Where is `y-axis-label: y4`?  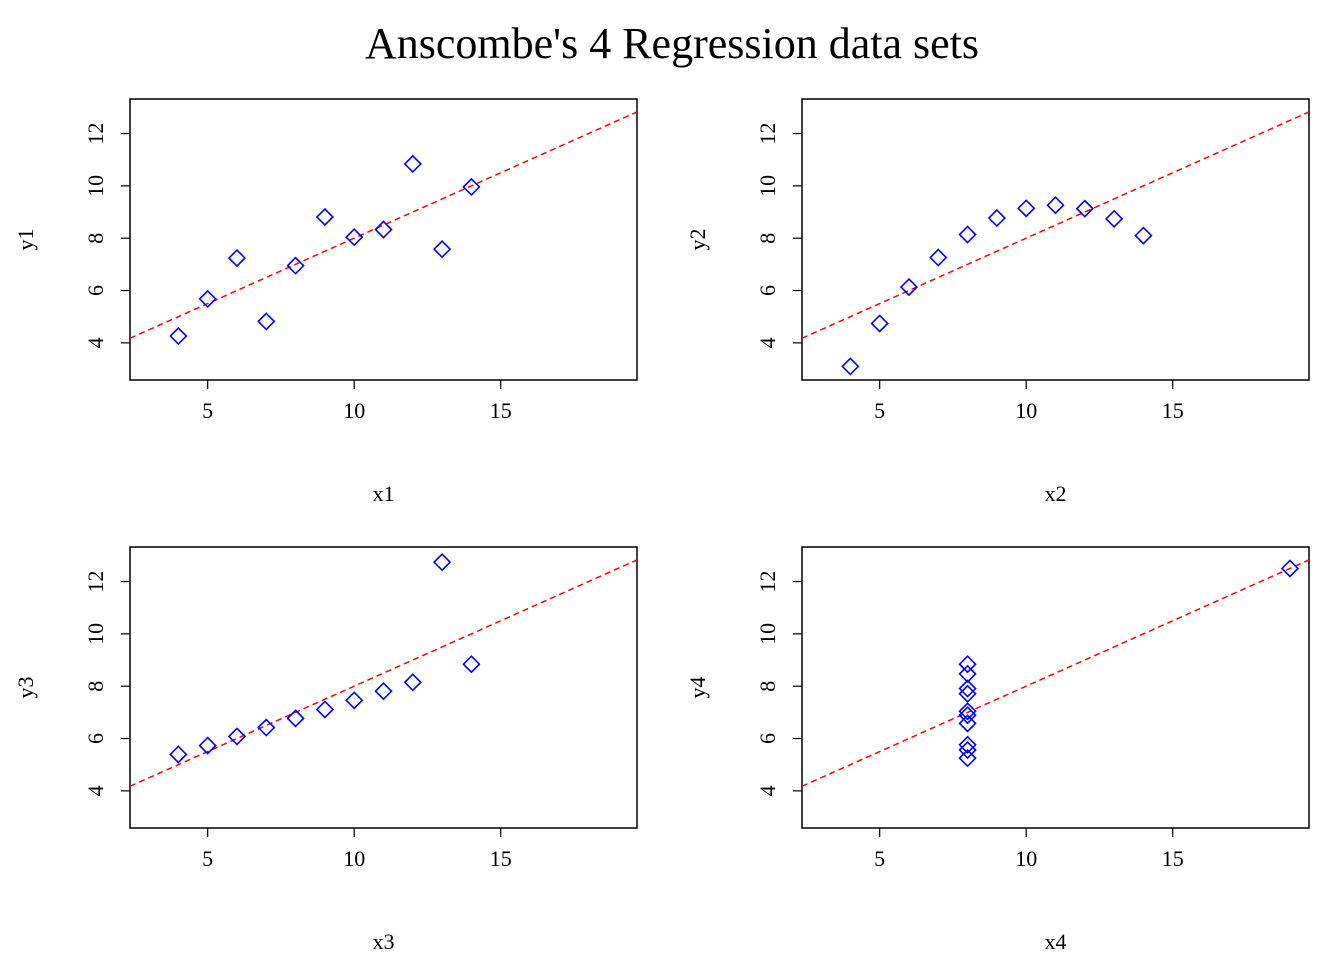
y-axis-label: y4 is located at coordinates (697, 688).